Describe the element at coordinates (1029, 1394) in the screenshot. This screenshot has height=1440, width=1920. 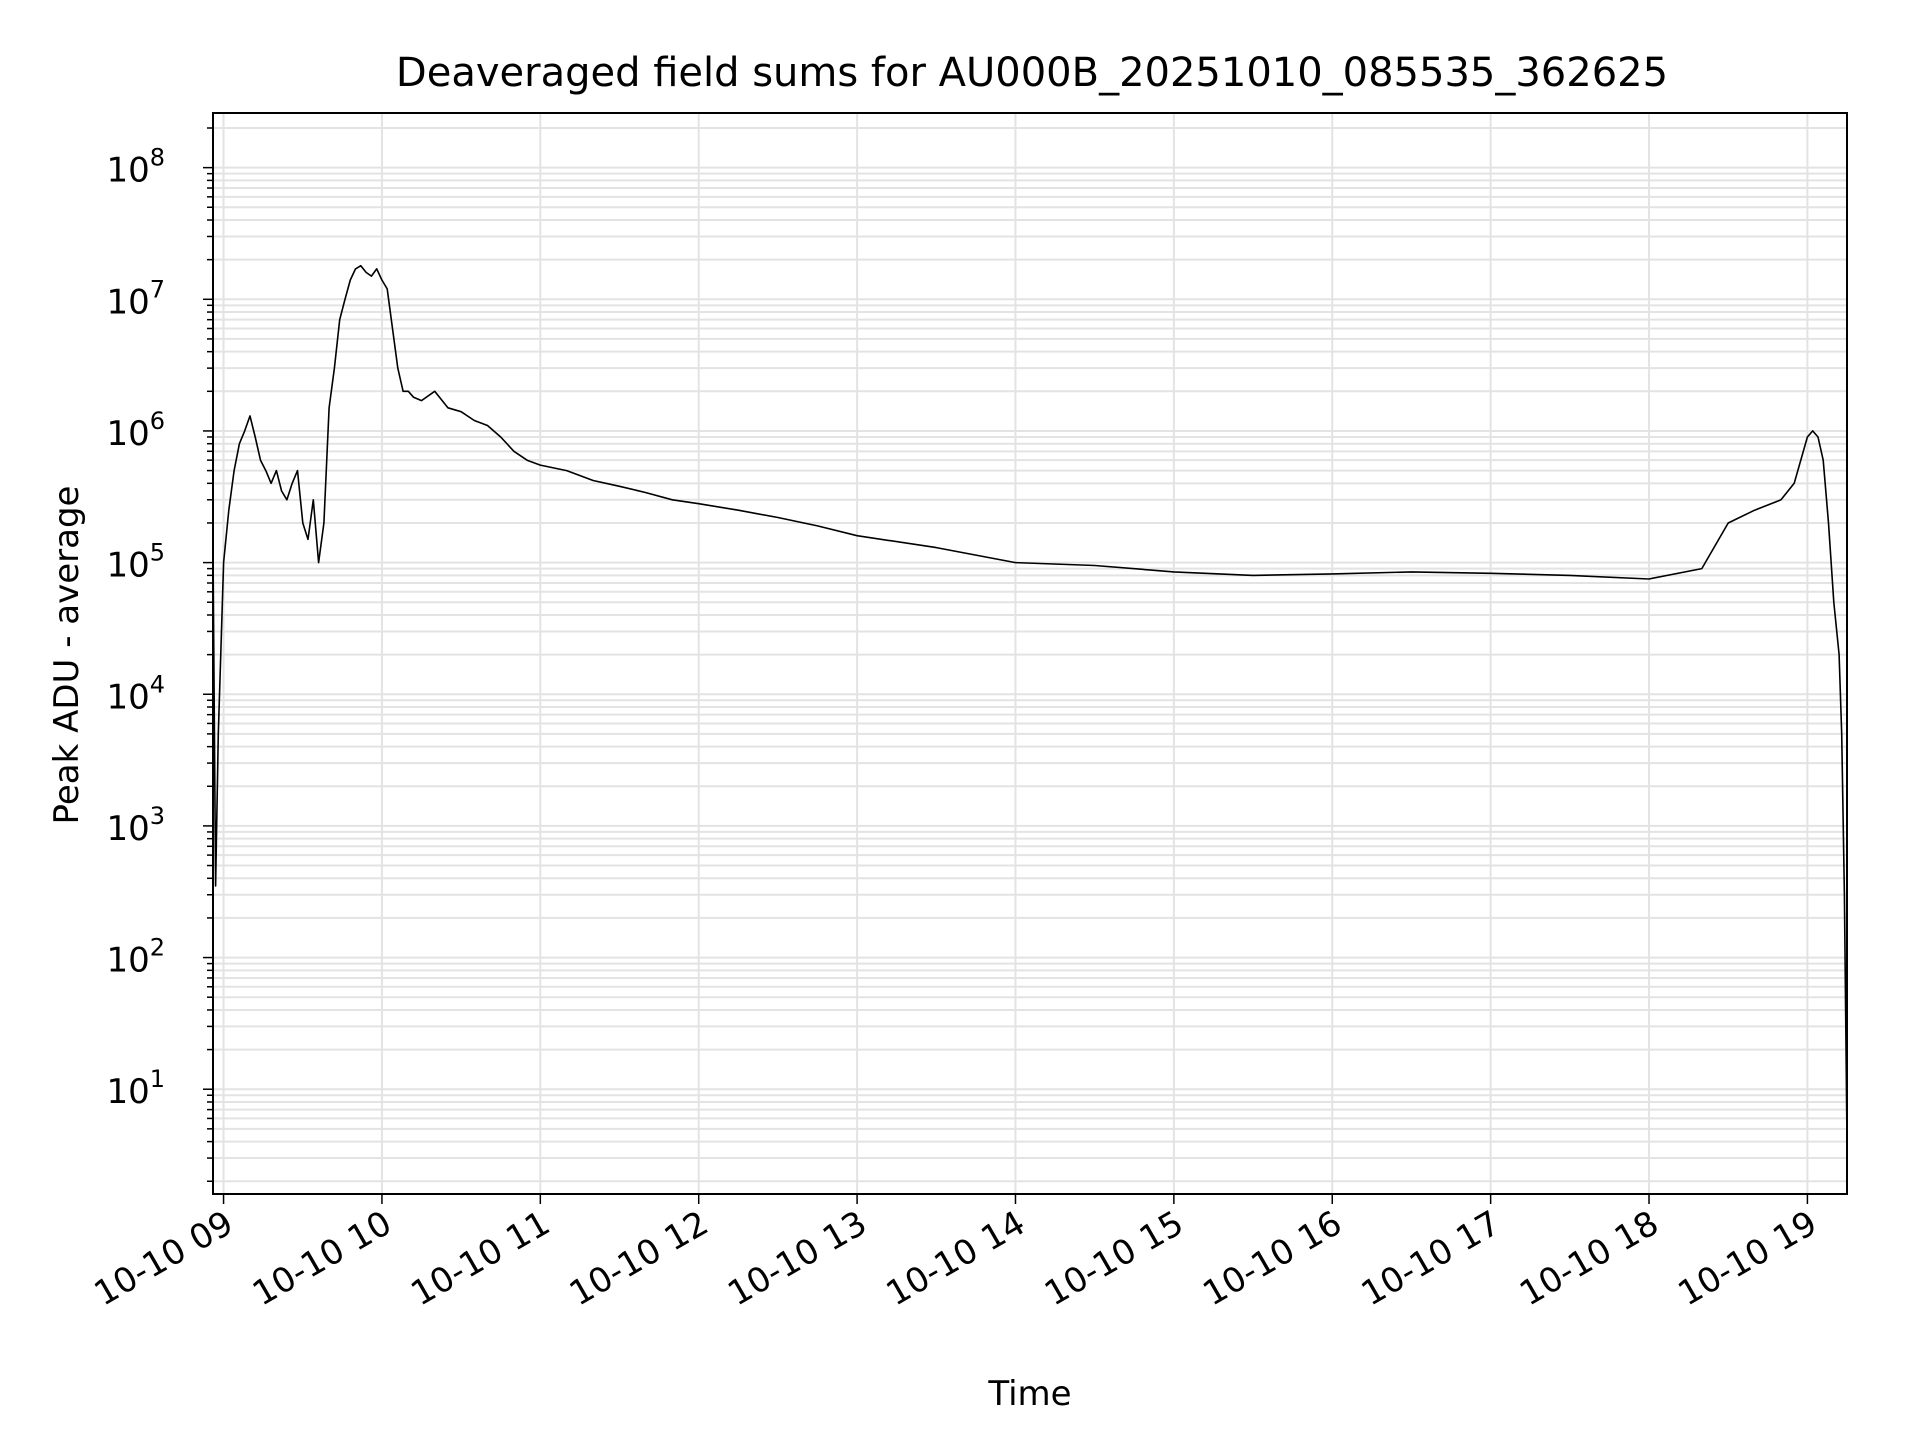
I see `x-axis-label: Time` at that location.